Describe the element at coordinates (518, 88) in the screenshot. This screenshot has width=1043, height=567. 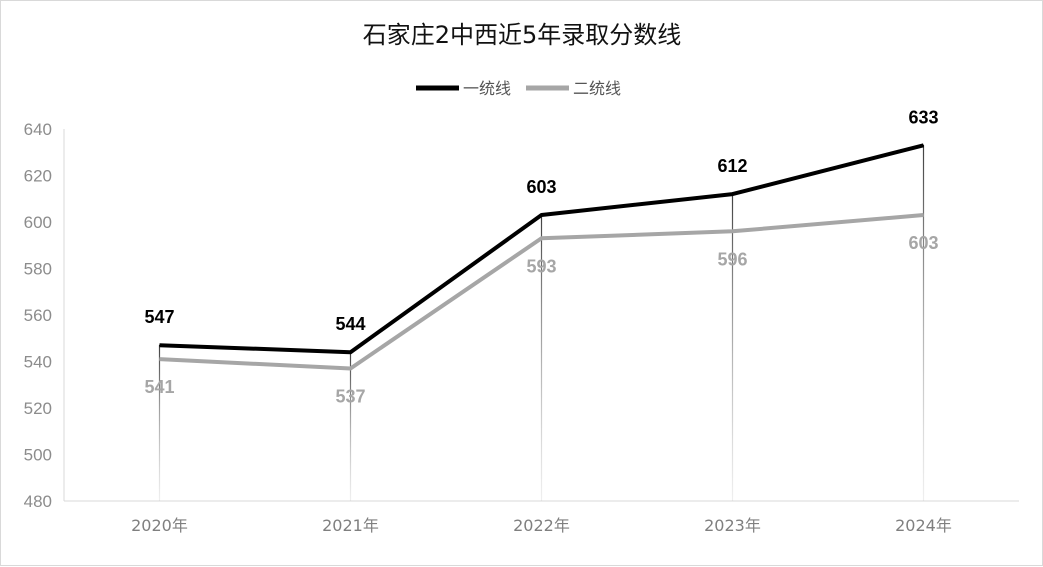
I see `legend: 一统线 二统线` at that location.